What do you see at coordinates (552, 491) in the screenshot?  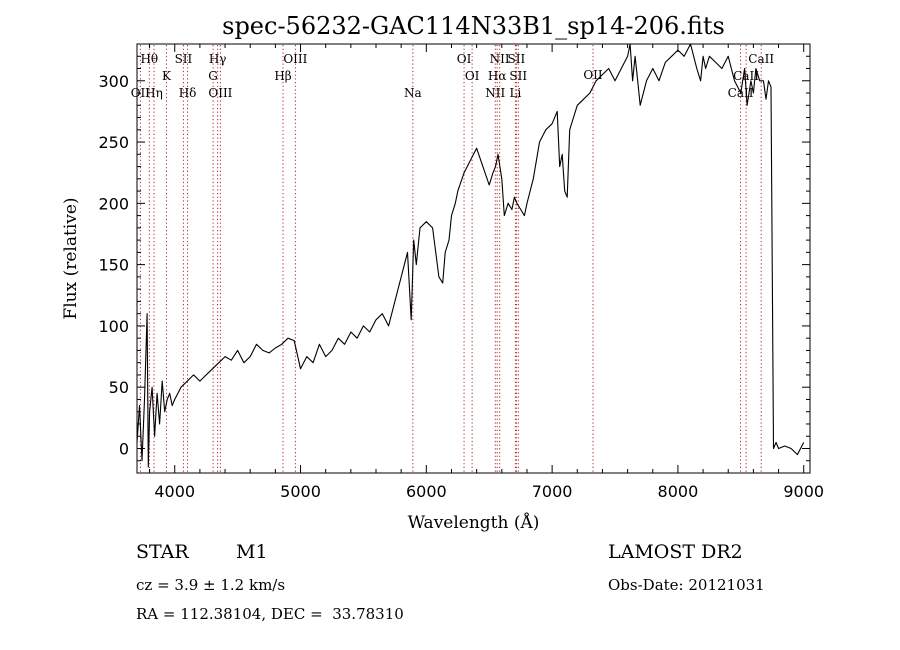 I see `x-tick-label: 7000` at bounding box center [552, 491].